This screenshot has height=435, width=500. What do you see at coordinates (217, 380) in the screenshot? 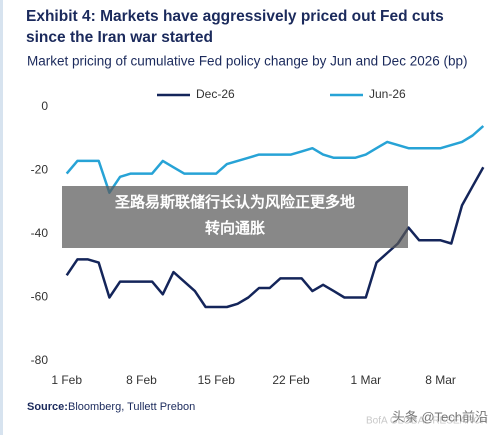
I see `x-tick-label: 15 Feb` at bounding box center [217, 380].